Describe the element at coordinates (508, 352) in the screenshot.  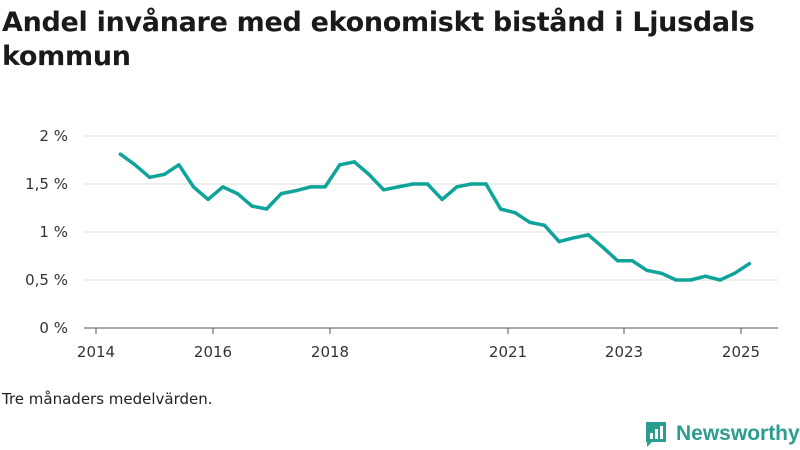
I see `x-tick-label: 2021` at that location.